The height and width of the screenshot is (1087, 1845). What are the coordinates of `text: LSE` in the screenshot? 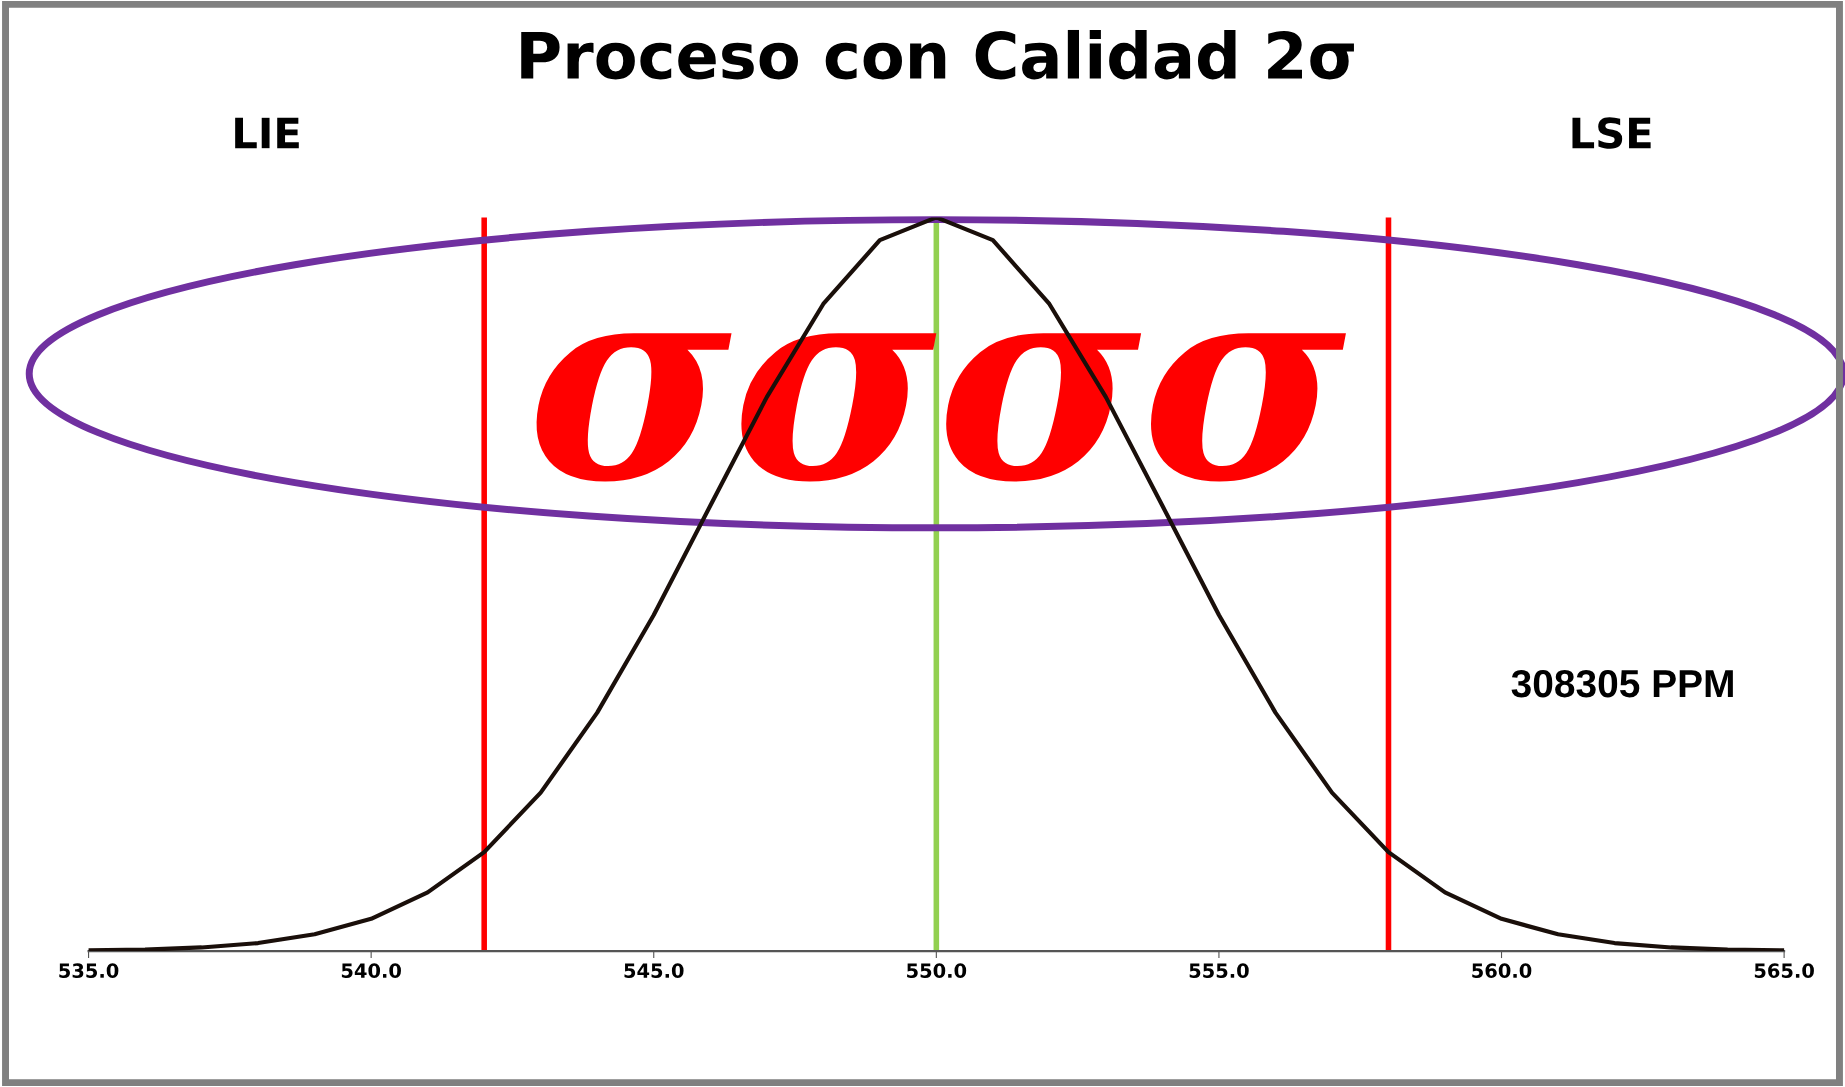 It's located at (1611, 133).